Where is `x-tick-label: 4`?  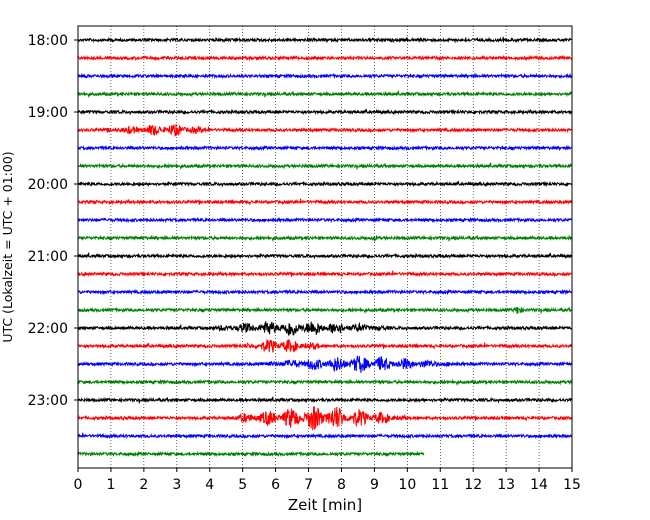 x-tick-label: 4 is located at coordinates (209, 485).